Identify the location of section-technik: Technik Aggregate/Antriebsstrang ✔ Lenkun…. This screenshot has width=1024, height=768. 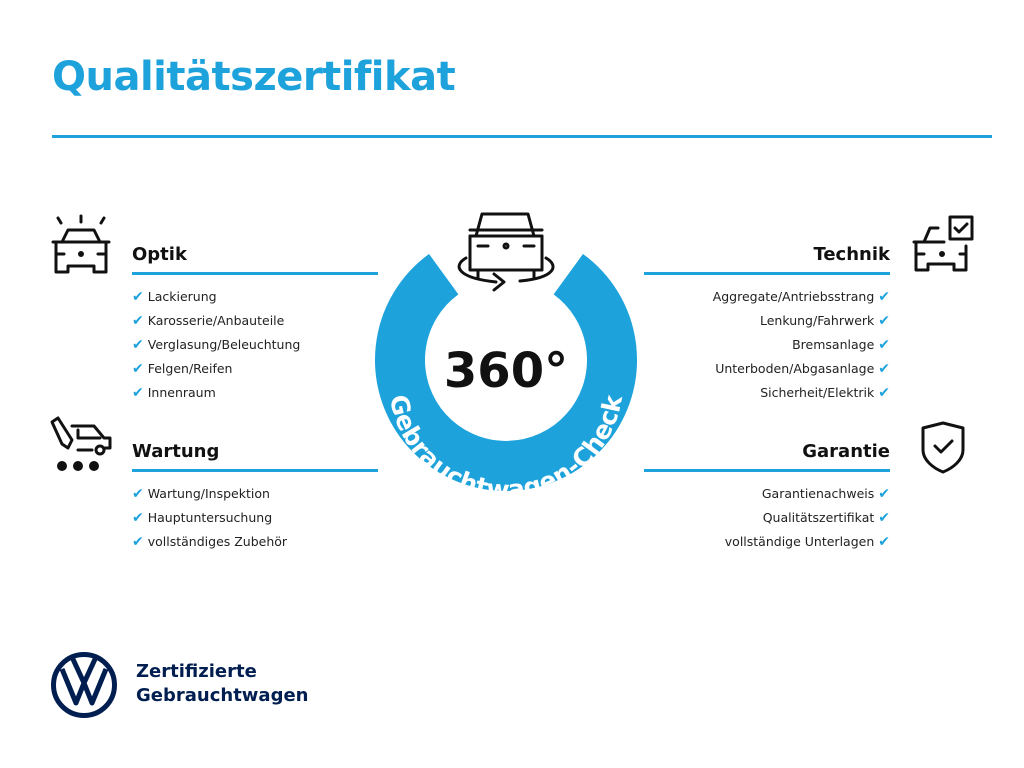
(767, 323).